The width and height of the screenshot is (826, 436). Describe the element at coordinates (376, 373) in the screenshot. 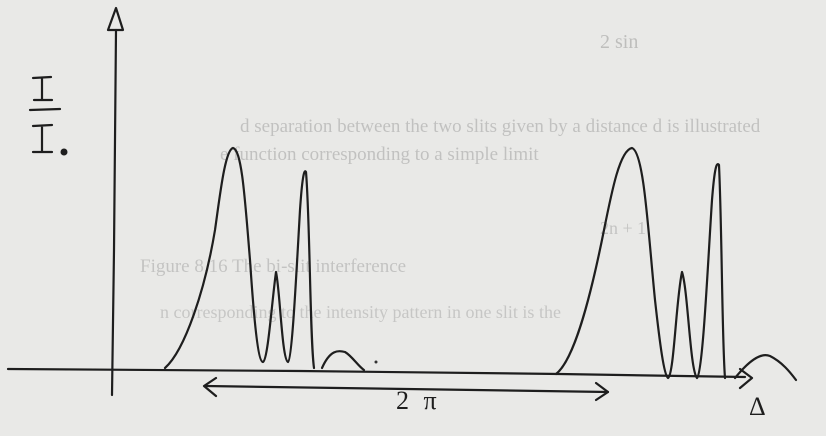

I see `x-axis` at that location.